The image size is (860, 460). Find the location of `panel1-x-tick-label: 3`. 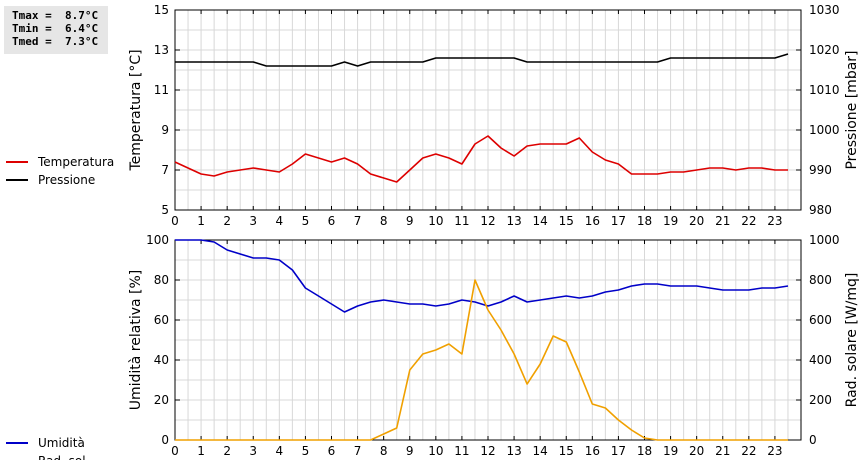

panel1-x-tick-label: 3 is located at coordinates (253, 221).